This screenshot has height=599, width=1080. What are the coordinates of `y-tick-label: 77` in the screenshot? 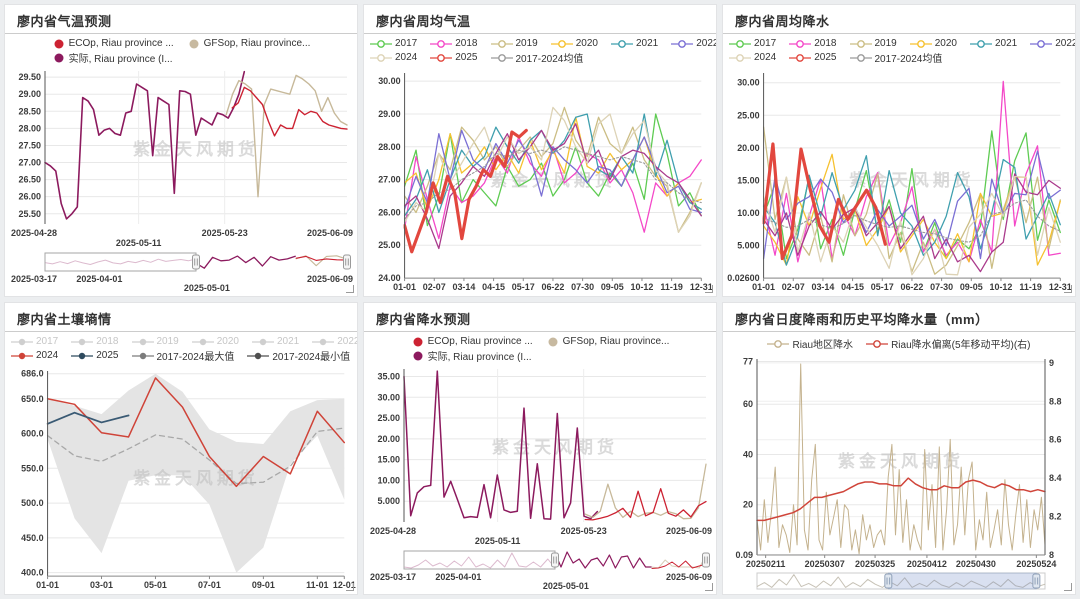 It's located at (748, 362).